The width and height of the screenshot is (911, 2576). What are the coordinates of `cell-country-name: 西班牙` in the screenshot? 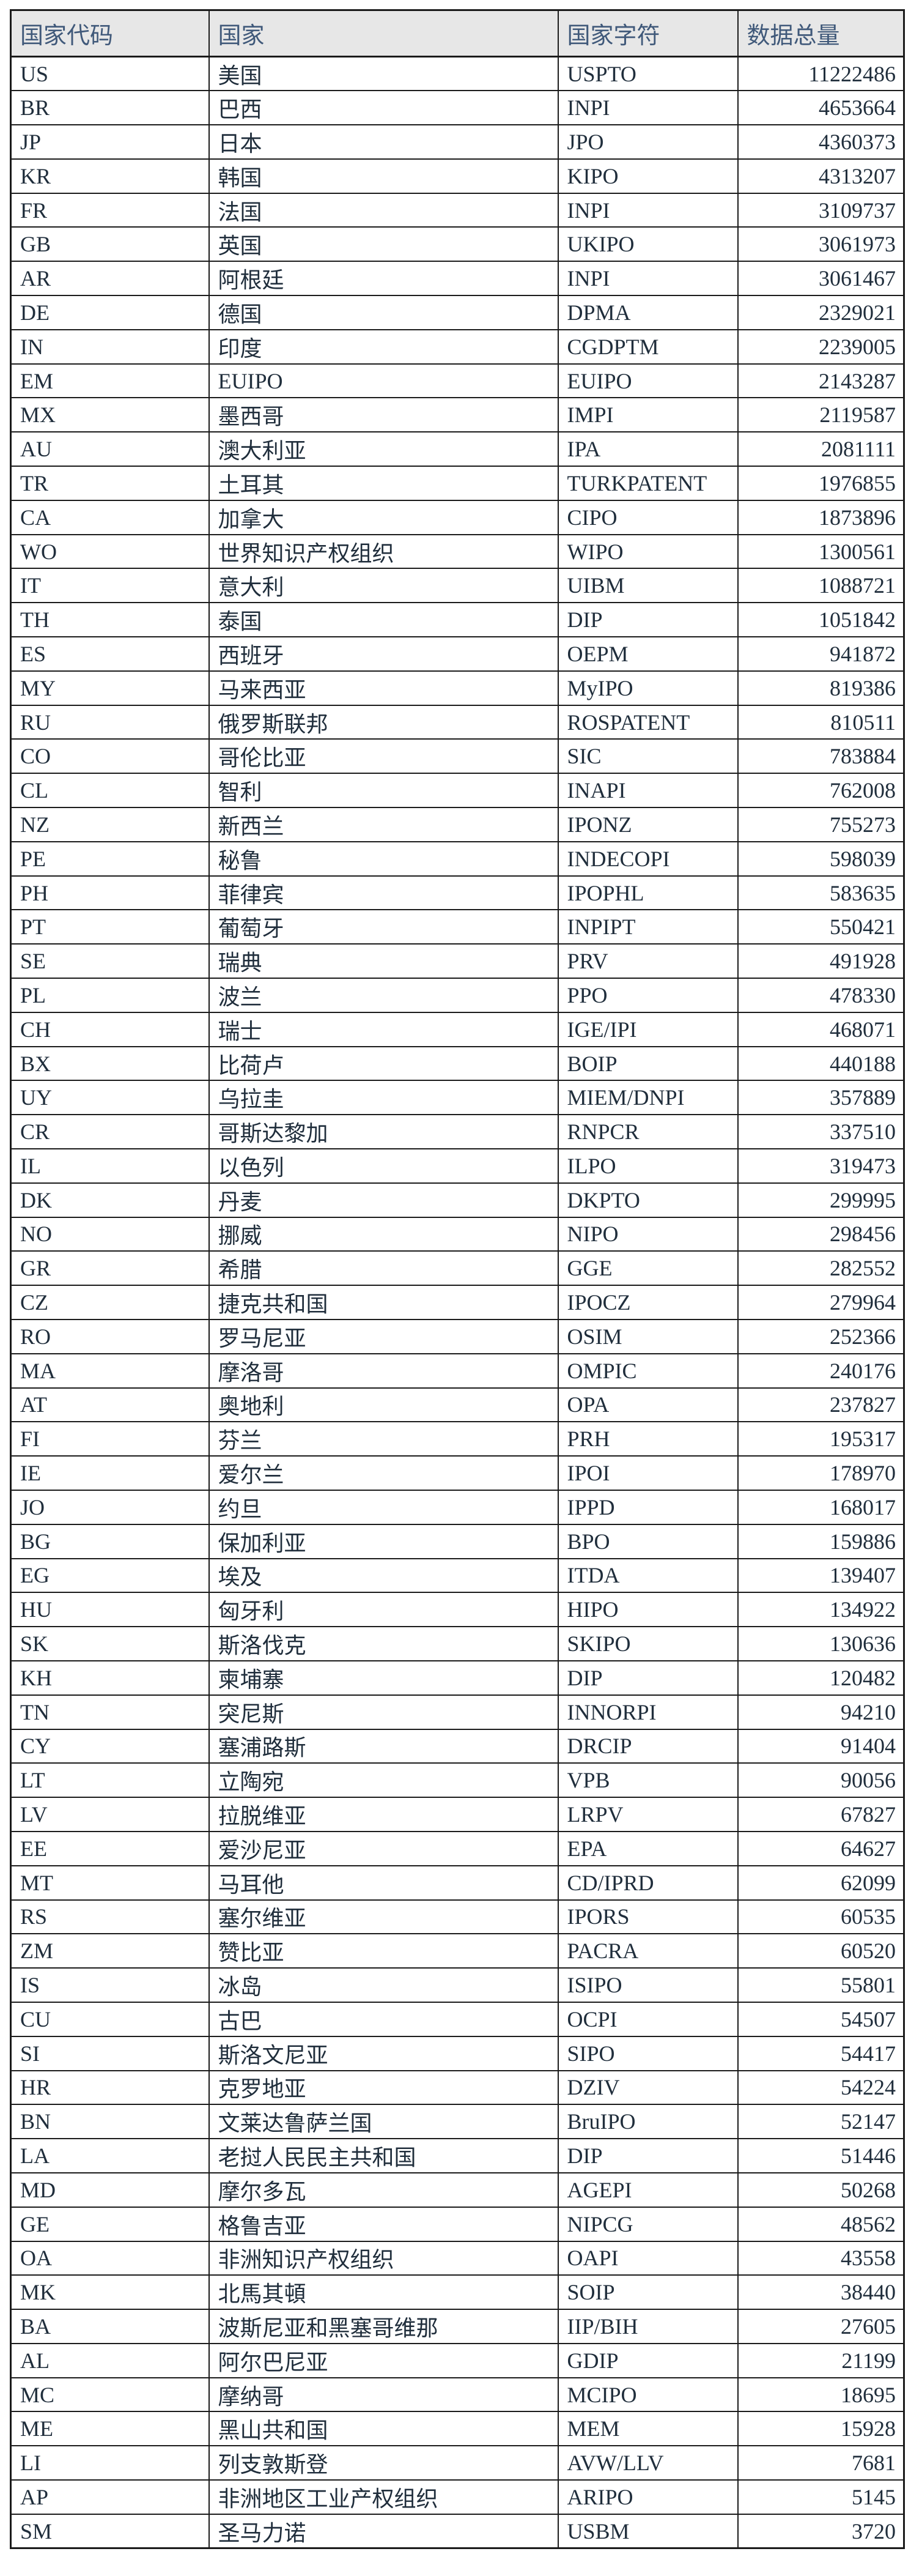 It's located at (383, 654).